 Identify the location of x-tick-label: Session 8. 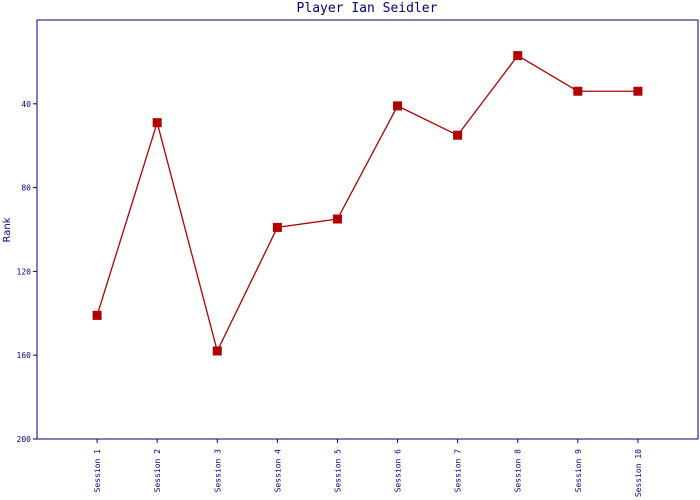
(518, 471).